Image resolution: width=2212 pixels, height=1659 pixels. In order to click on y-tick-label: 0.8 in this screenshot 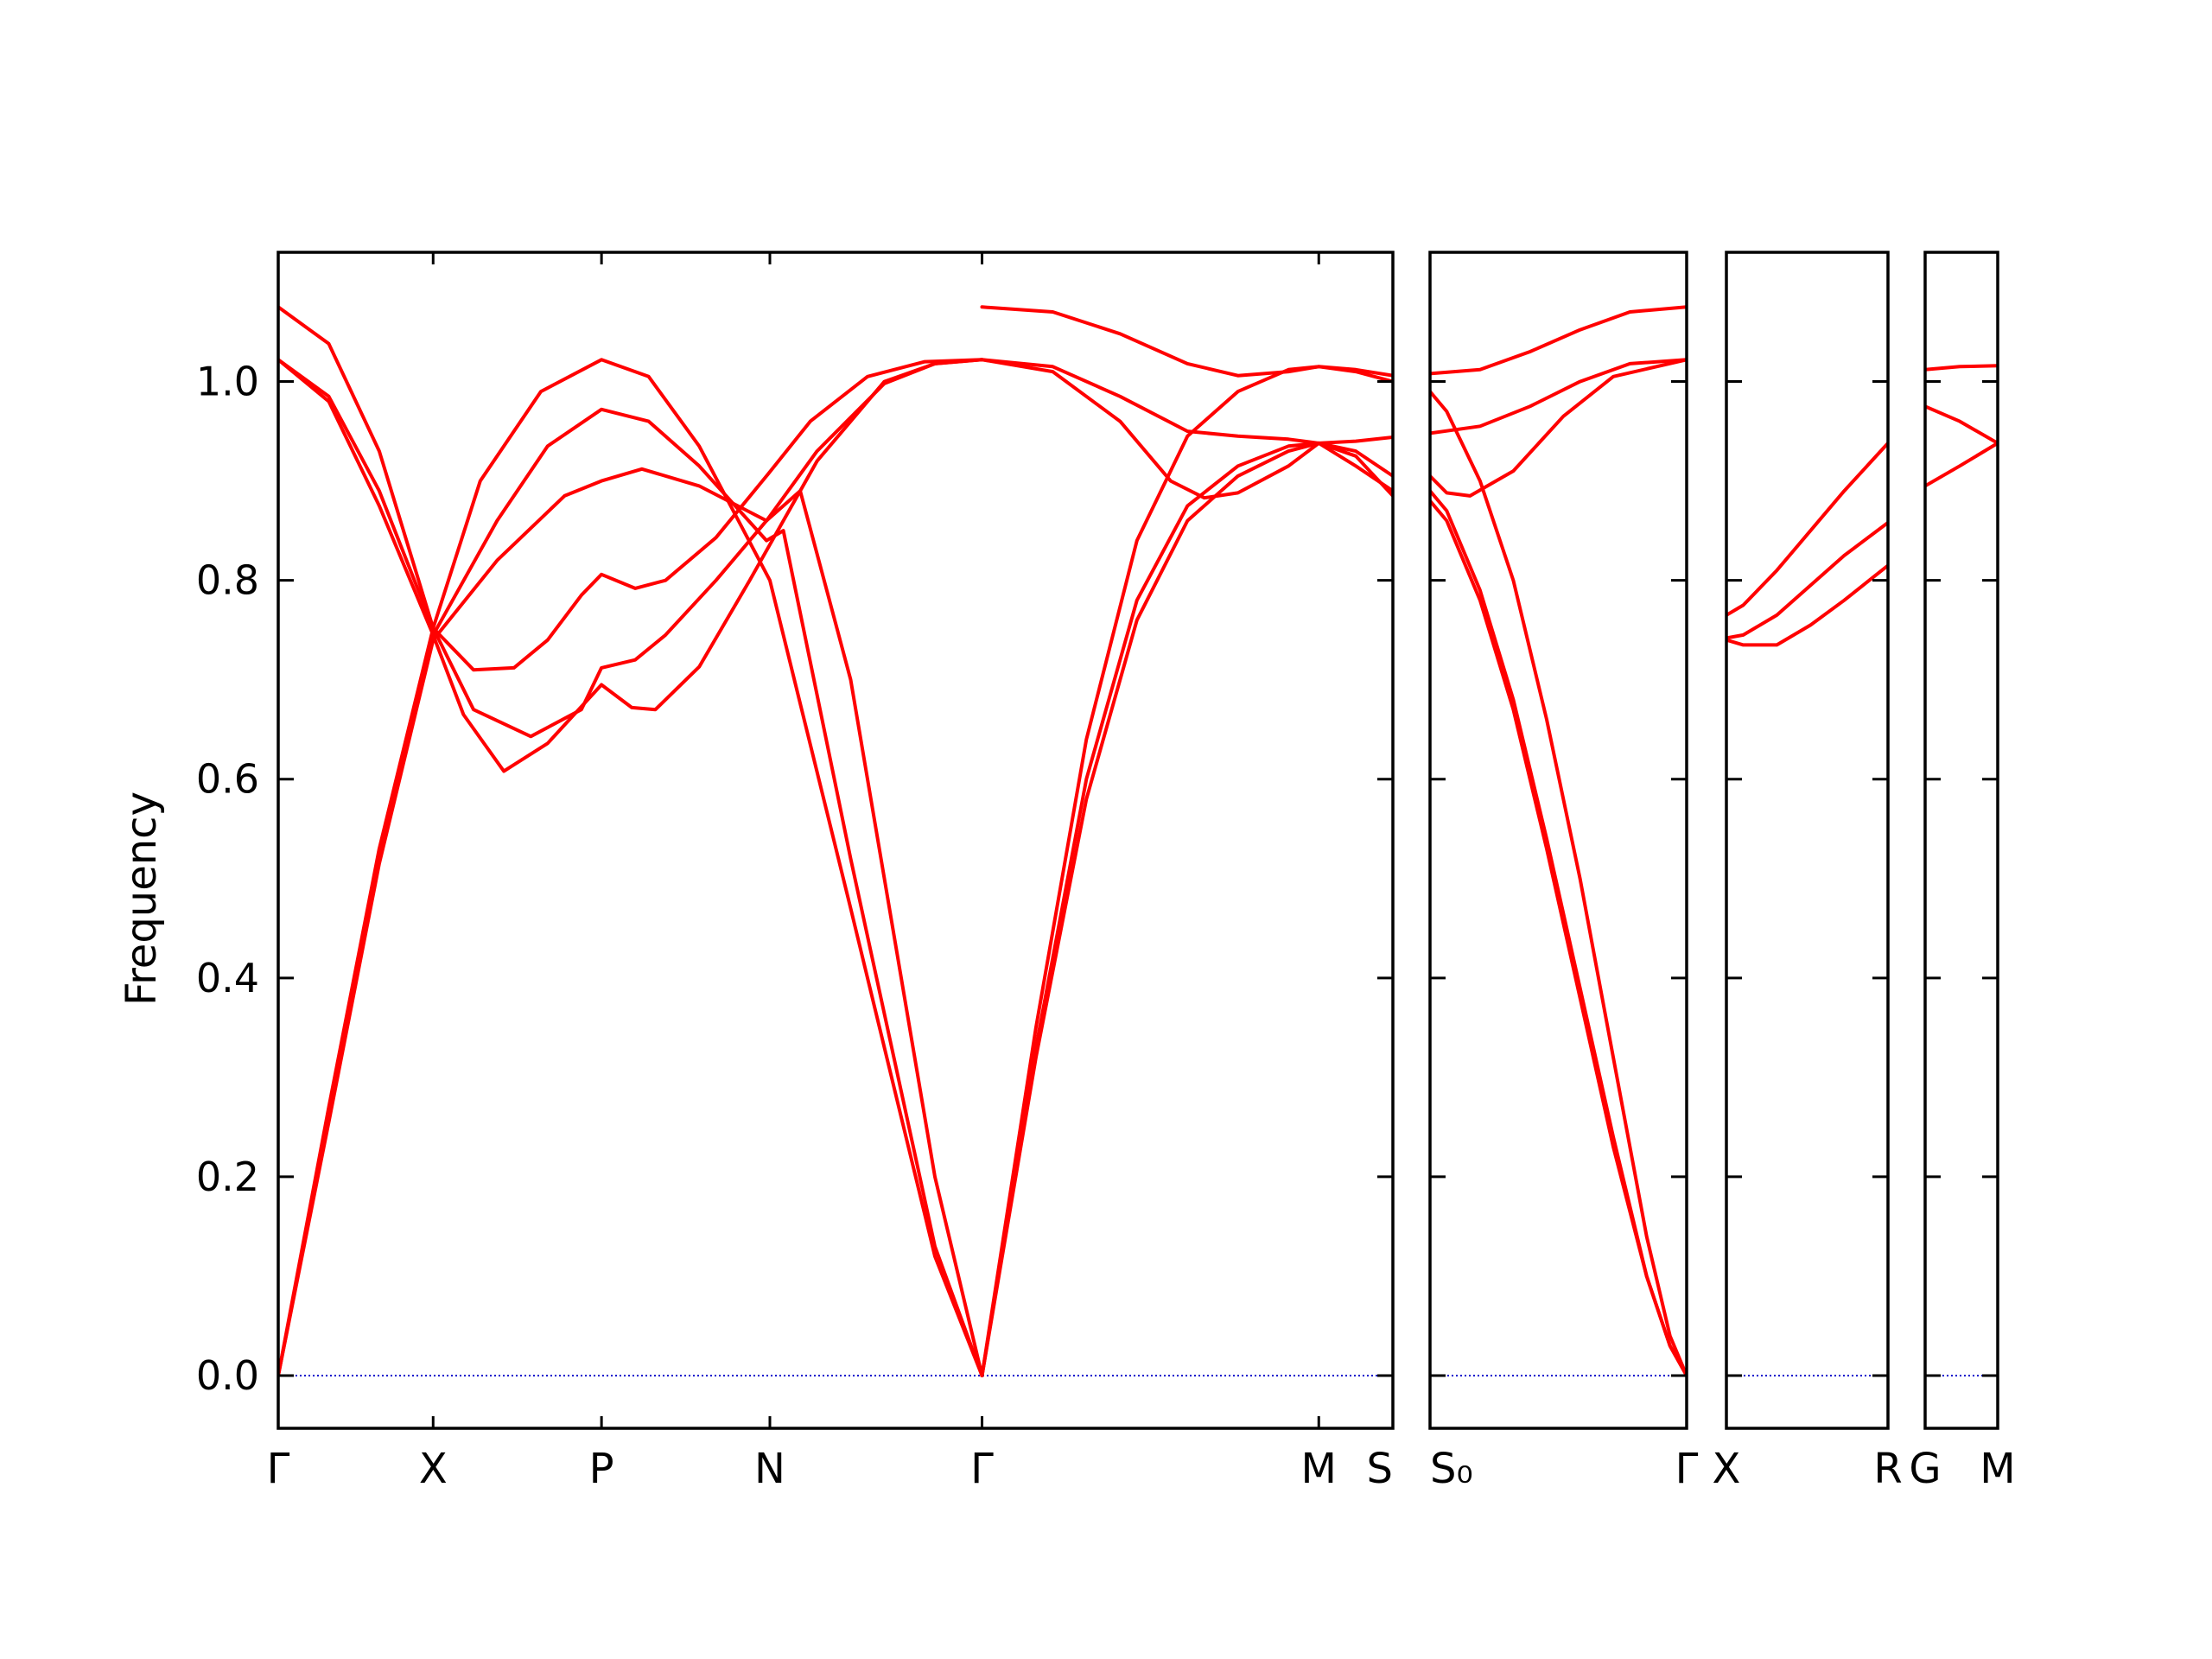, I will do `click(227, 580)`.